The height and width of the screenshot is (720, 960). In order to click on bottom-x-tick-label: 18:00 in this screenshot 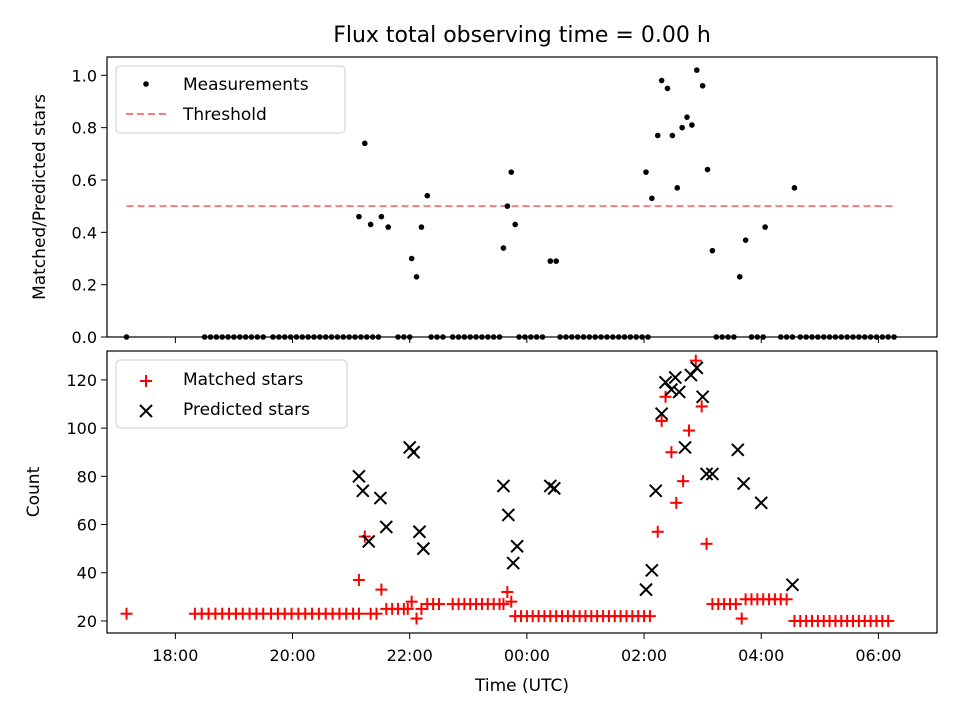, I will do `click(175, 655)`.